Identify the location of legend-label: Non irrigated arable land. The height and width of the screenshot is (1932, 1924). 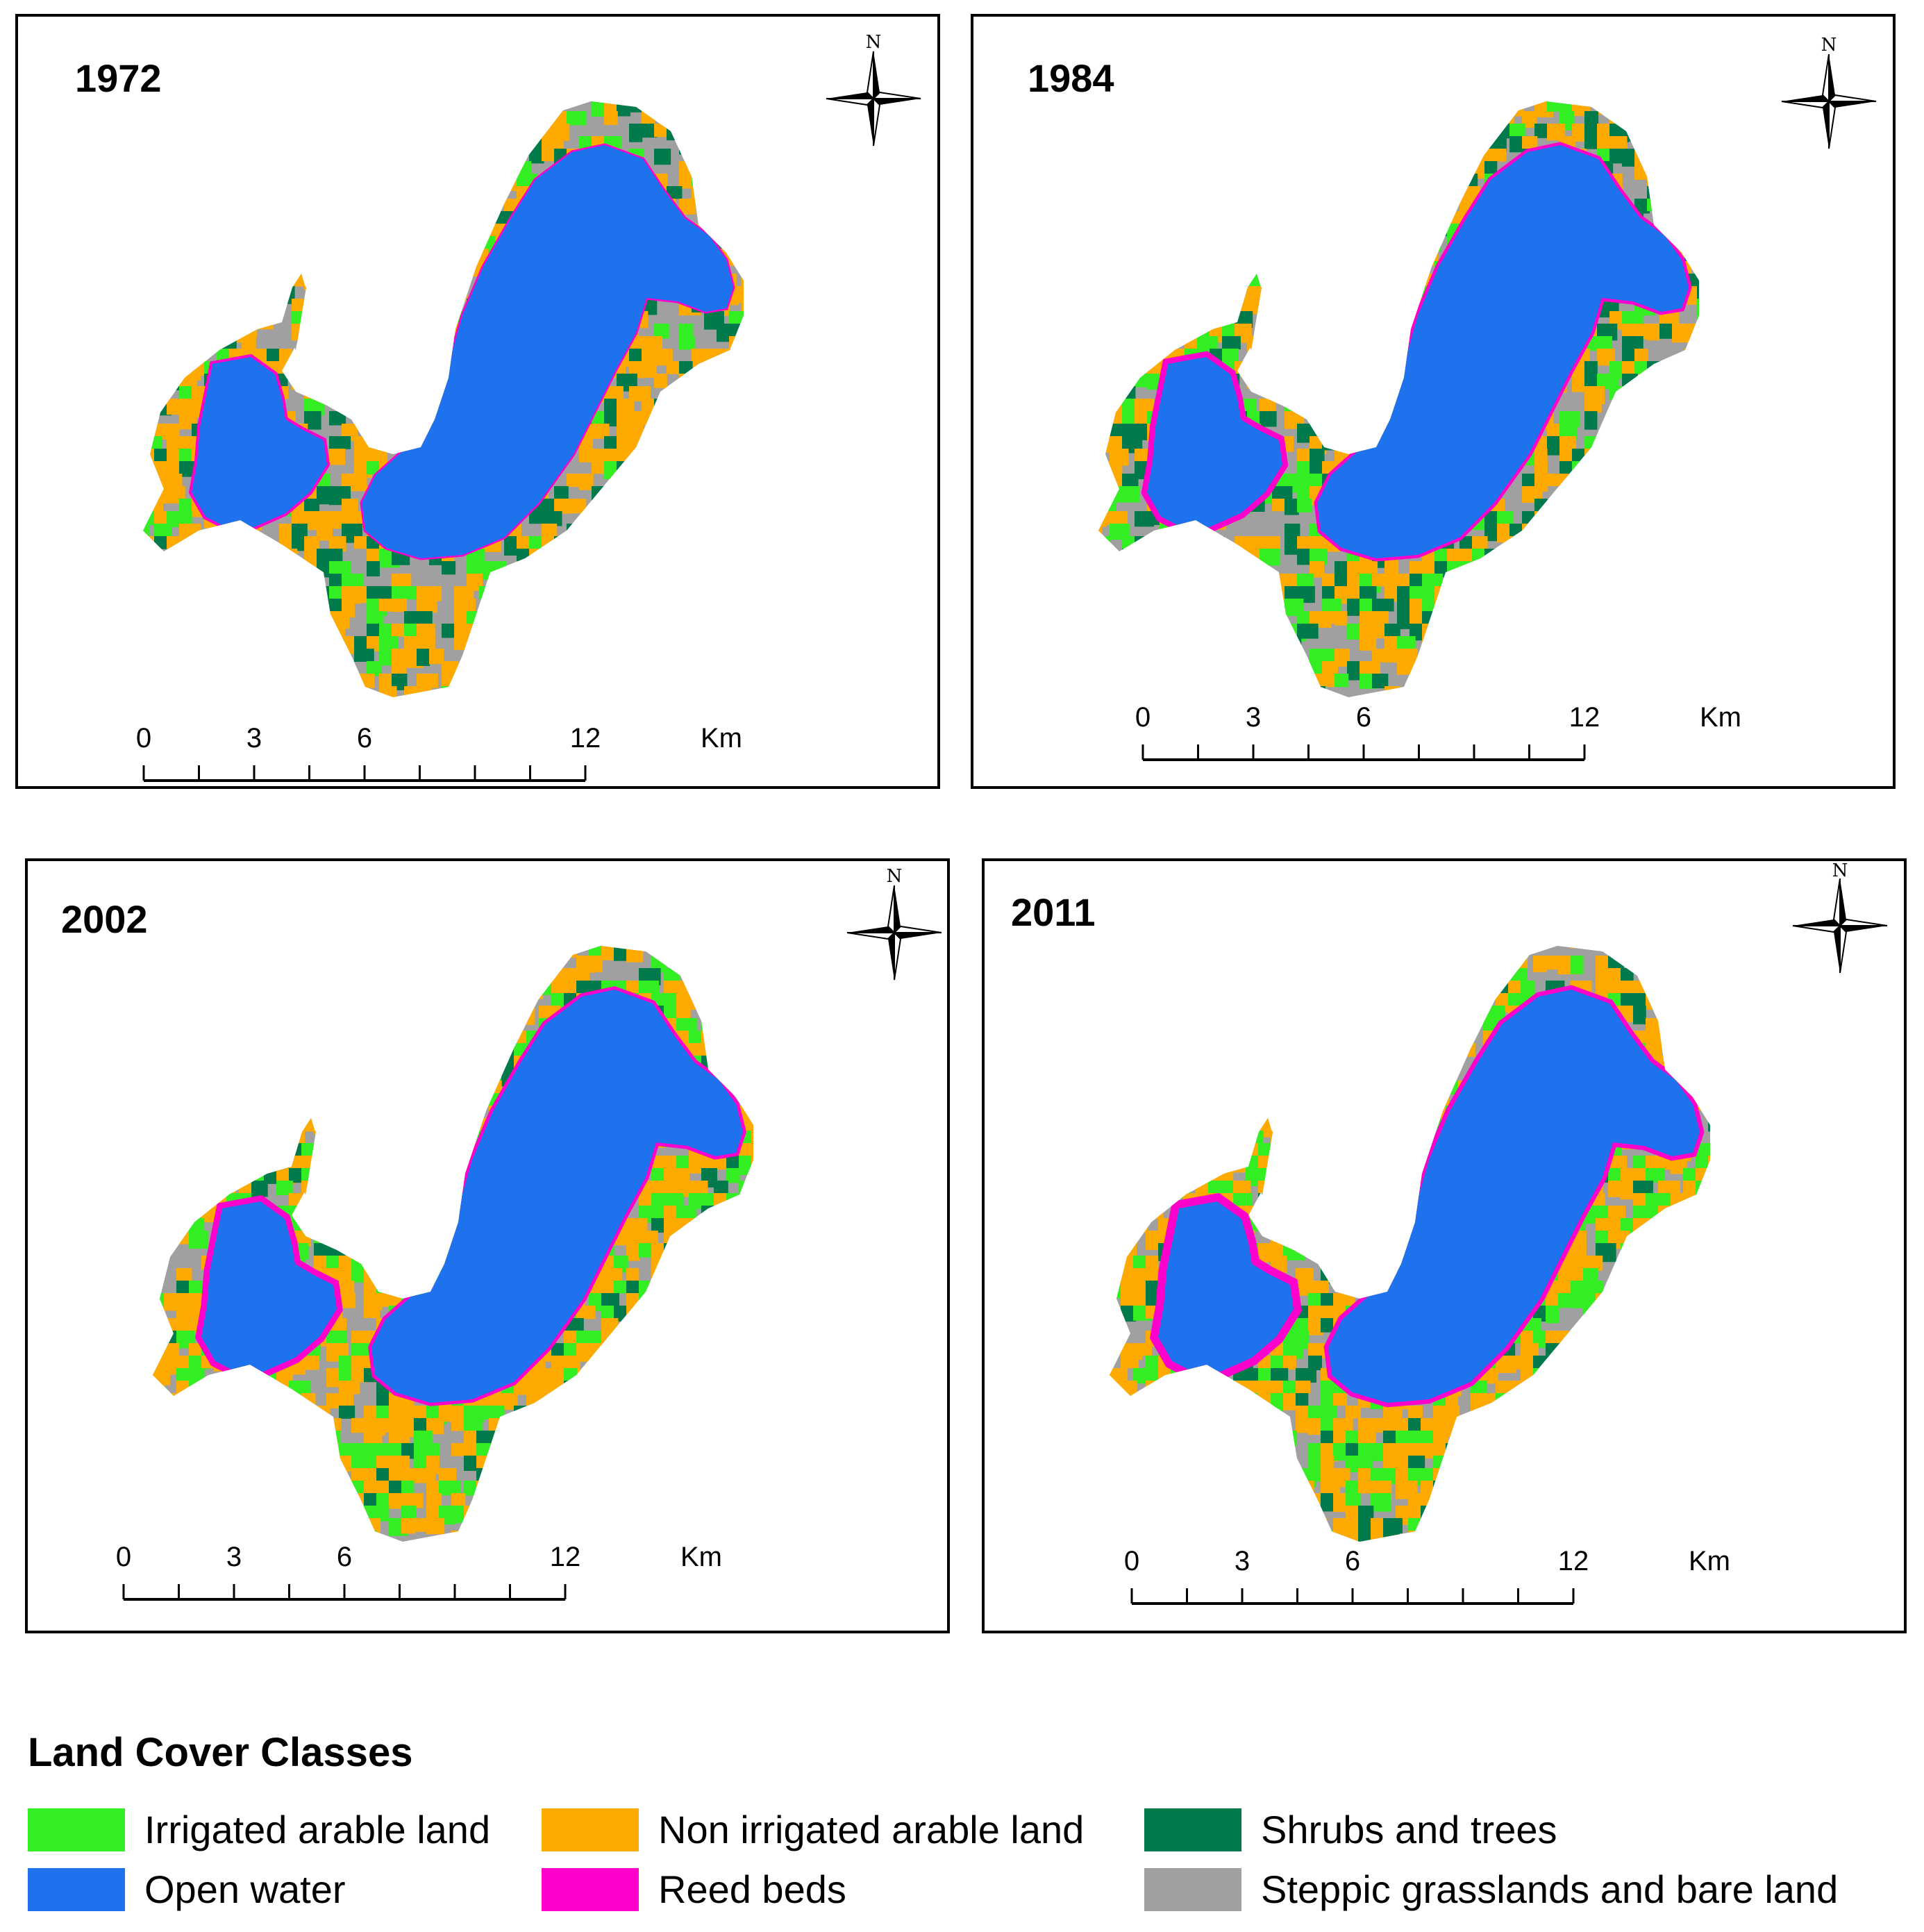
(871, 1829).